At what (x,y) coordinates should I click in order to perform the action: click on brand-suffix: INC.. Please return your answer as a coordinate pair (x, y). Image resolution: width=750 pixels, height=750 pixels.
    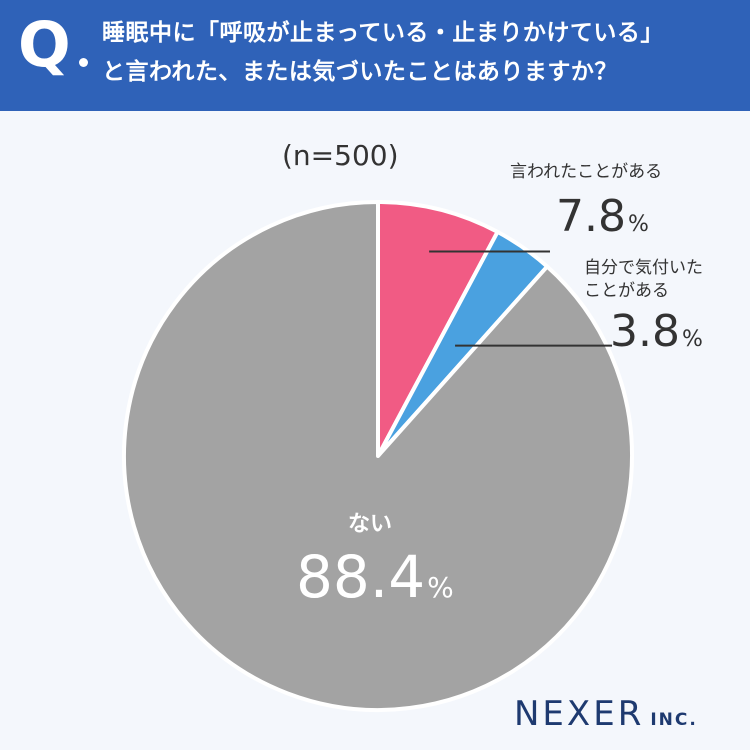
    Looking at the image, I should click on (674, 720).